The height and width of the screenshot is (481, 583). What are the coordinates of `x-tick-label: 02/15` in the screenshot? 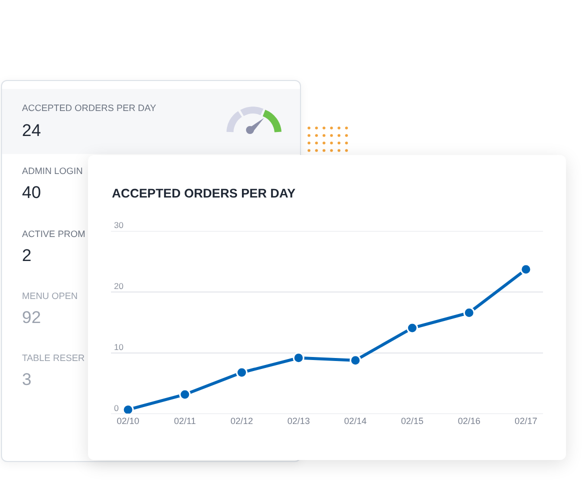 It's located at (412, 421).